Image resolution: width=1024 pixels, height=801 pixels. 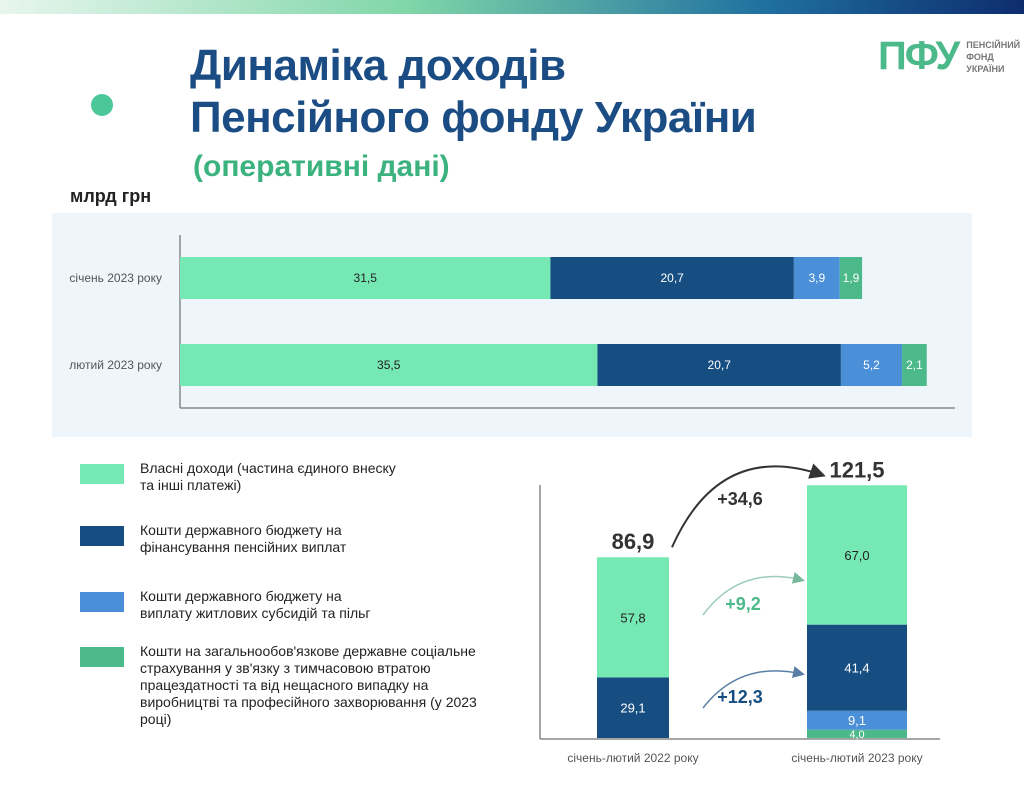 I want to click on total-label: 86,9, so click(x=633, y=541).